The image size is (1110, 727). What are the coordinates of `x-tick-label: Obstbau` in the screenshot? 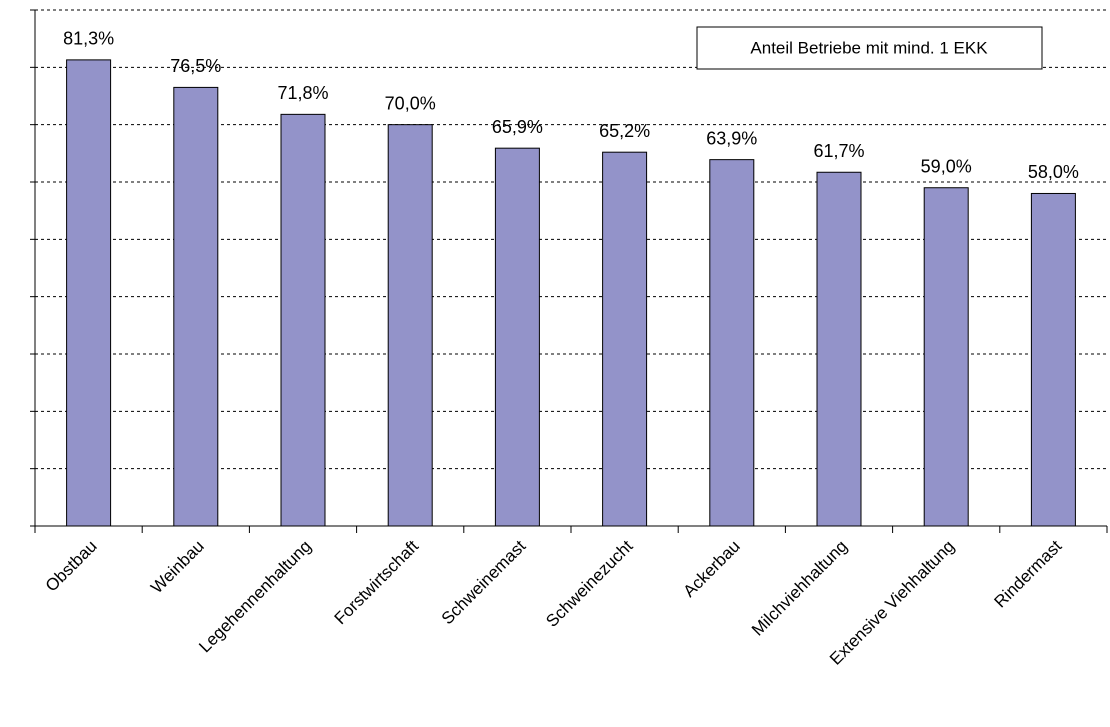 It's located at (71, 566).